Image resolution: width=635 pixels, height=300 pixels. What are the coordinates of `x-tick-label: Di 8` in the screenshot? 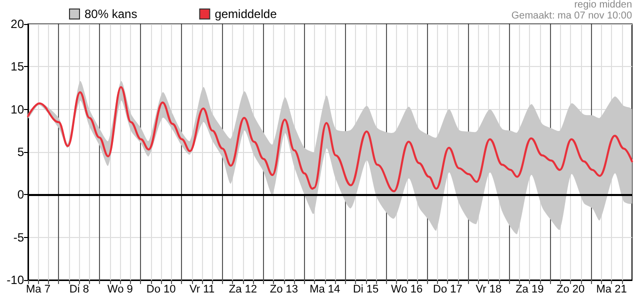 It's located at (79, 290).